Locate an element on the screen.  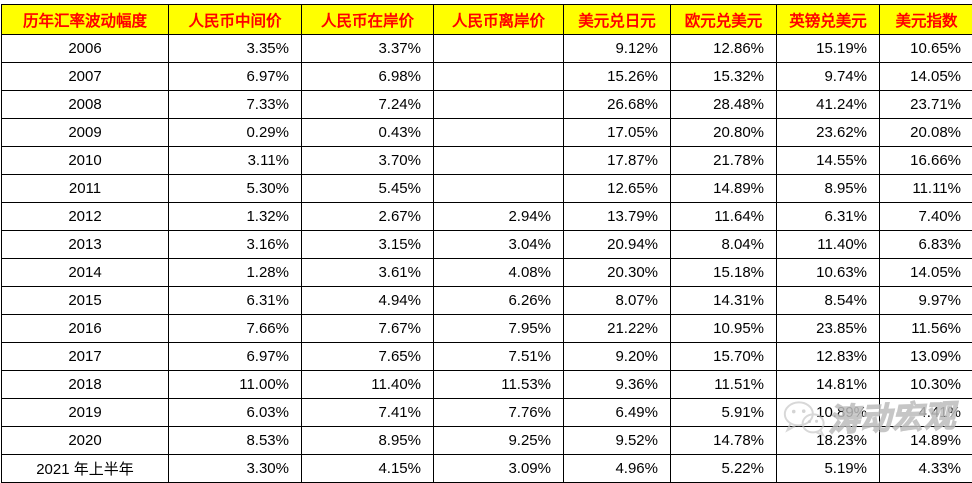
value-cell: 4.15% is located at coordinates (368, 469).